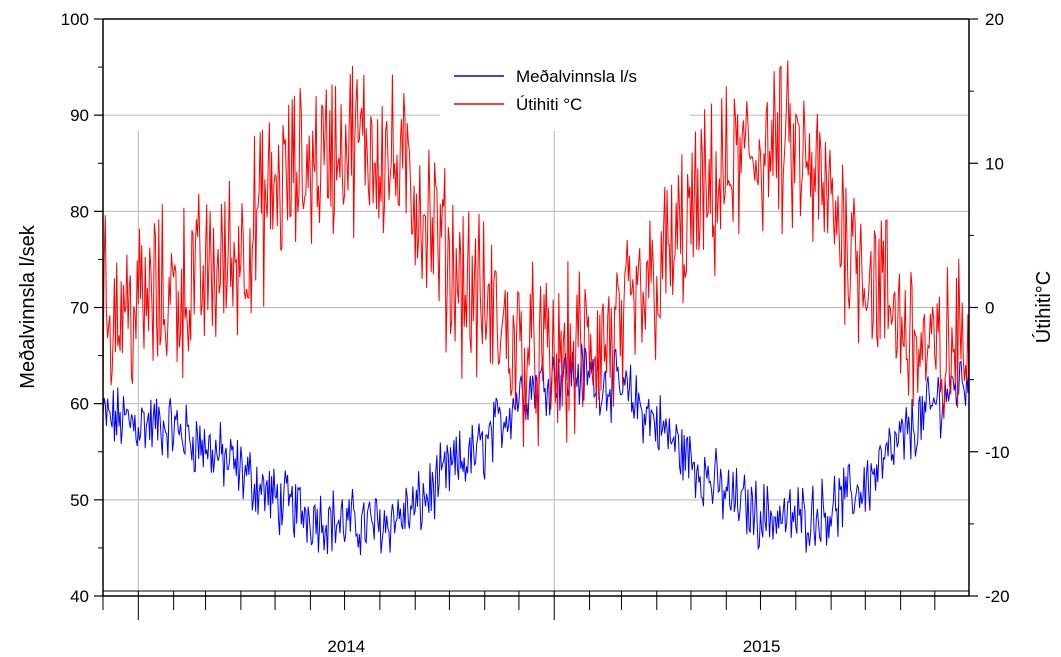  I want to click on x-tick-label: 2014, so click(346, 646).